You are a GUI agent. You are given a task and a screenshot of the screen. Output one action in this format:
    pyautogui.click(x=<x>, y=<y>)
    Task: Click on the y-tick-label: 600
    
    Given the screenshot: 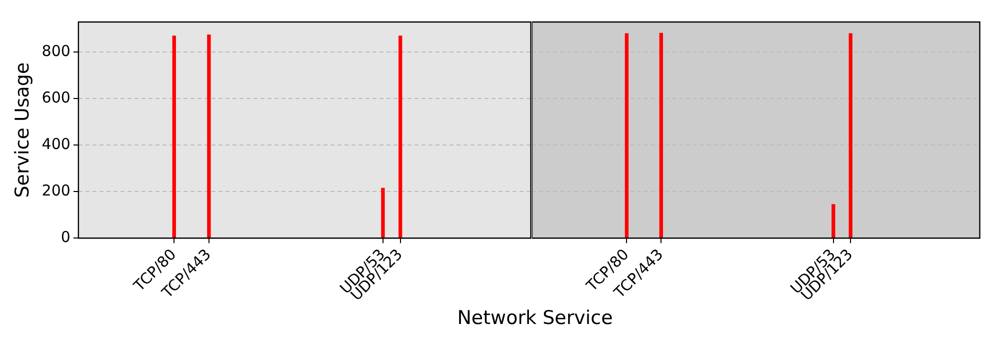 What is the action you would take?
    pyautogui.click(x=56, y=97)
    